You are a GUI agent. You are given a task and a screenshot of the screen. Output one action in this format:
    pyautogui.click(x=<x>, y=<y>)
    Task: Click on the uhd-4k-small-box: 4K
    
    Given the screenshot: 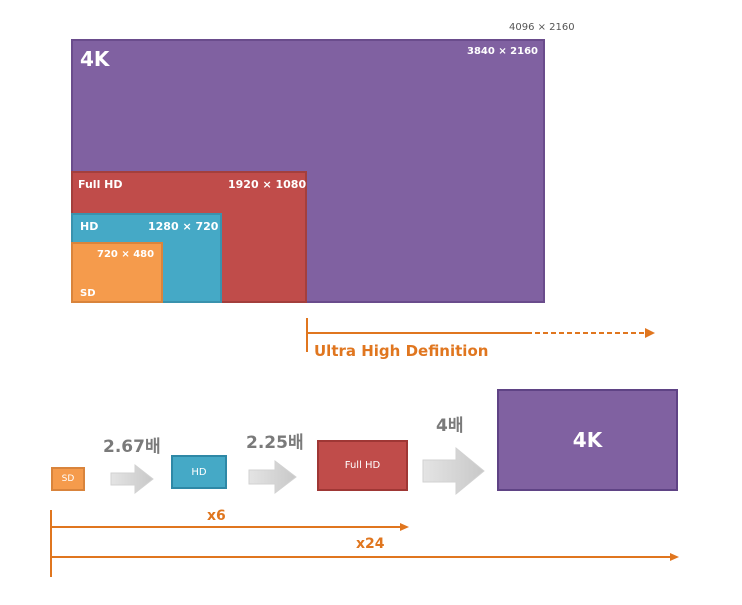 What is the action you would take?
    pyautogui.click(x=587, y=440)
    